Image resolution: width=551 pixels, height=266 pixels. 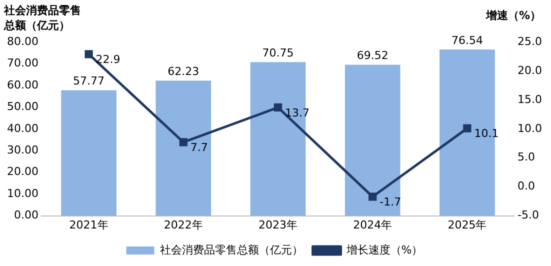 What do you see at coordinates (372, 55) in the screenshot?
I see `data-label: 69.52` at bounding box center [372, 55].